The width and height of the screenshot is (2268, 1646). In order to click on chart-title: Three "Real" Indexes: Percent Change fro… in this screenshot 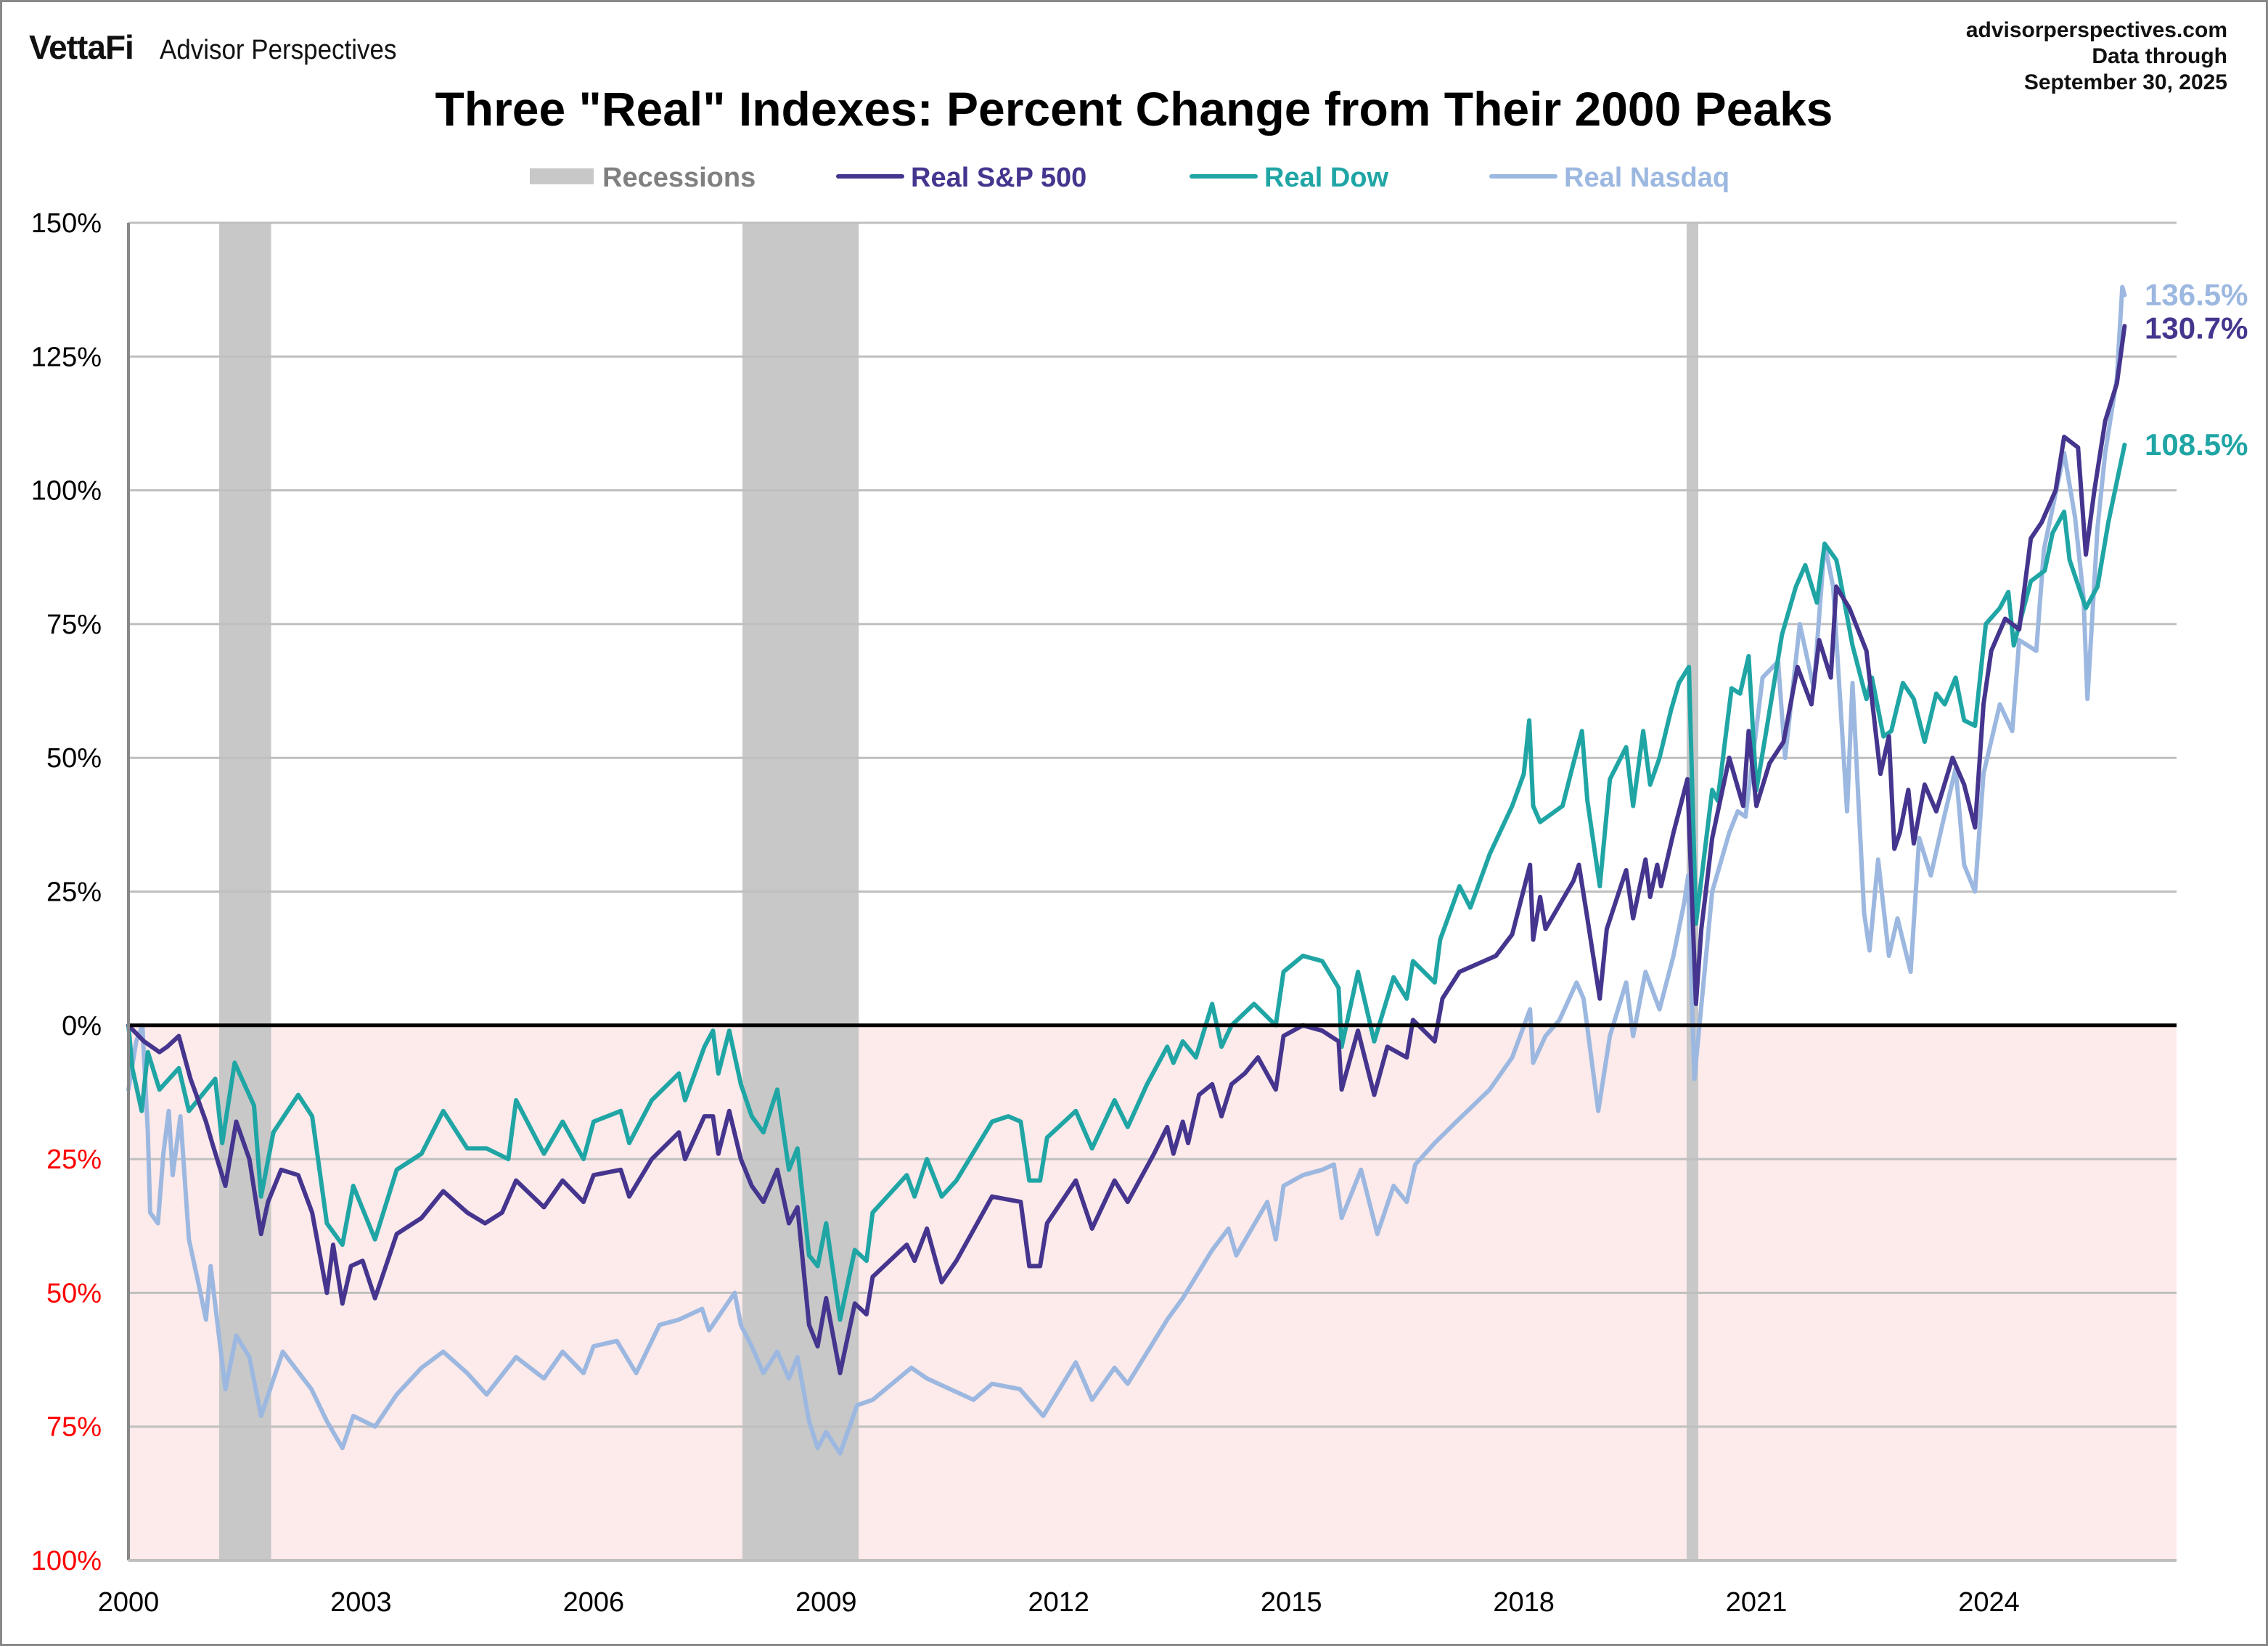, I will do `click(1134, 109)`.